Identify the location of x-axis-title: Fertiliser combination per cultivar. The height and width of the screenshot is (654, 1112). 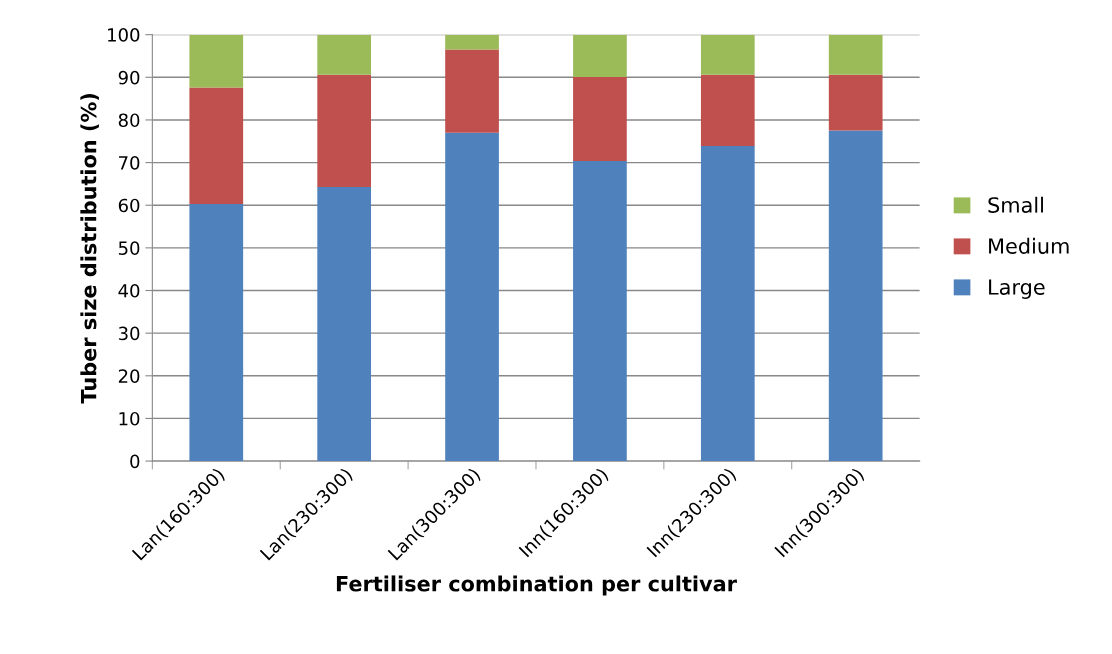
(536, 585).